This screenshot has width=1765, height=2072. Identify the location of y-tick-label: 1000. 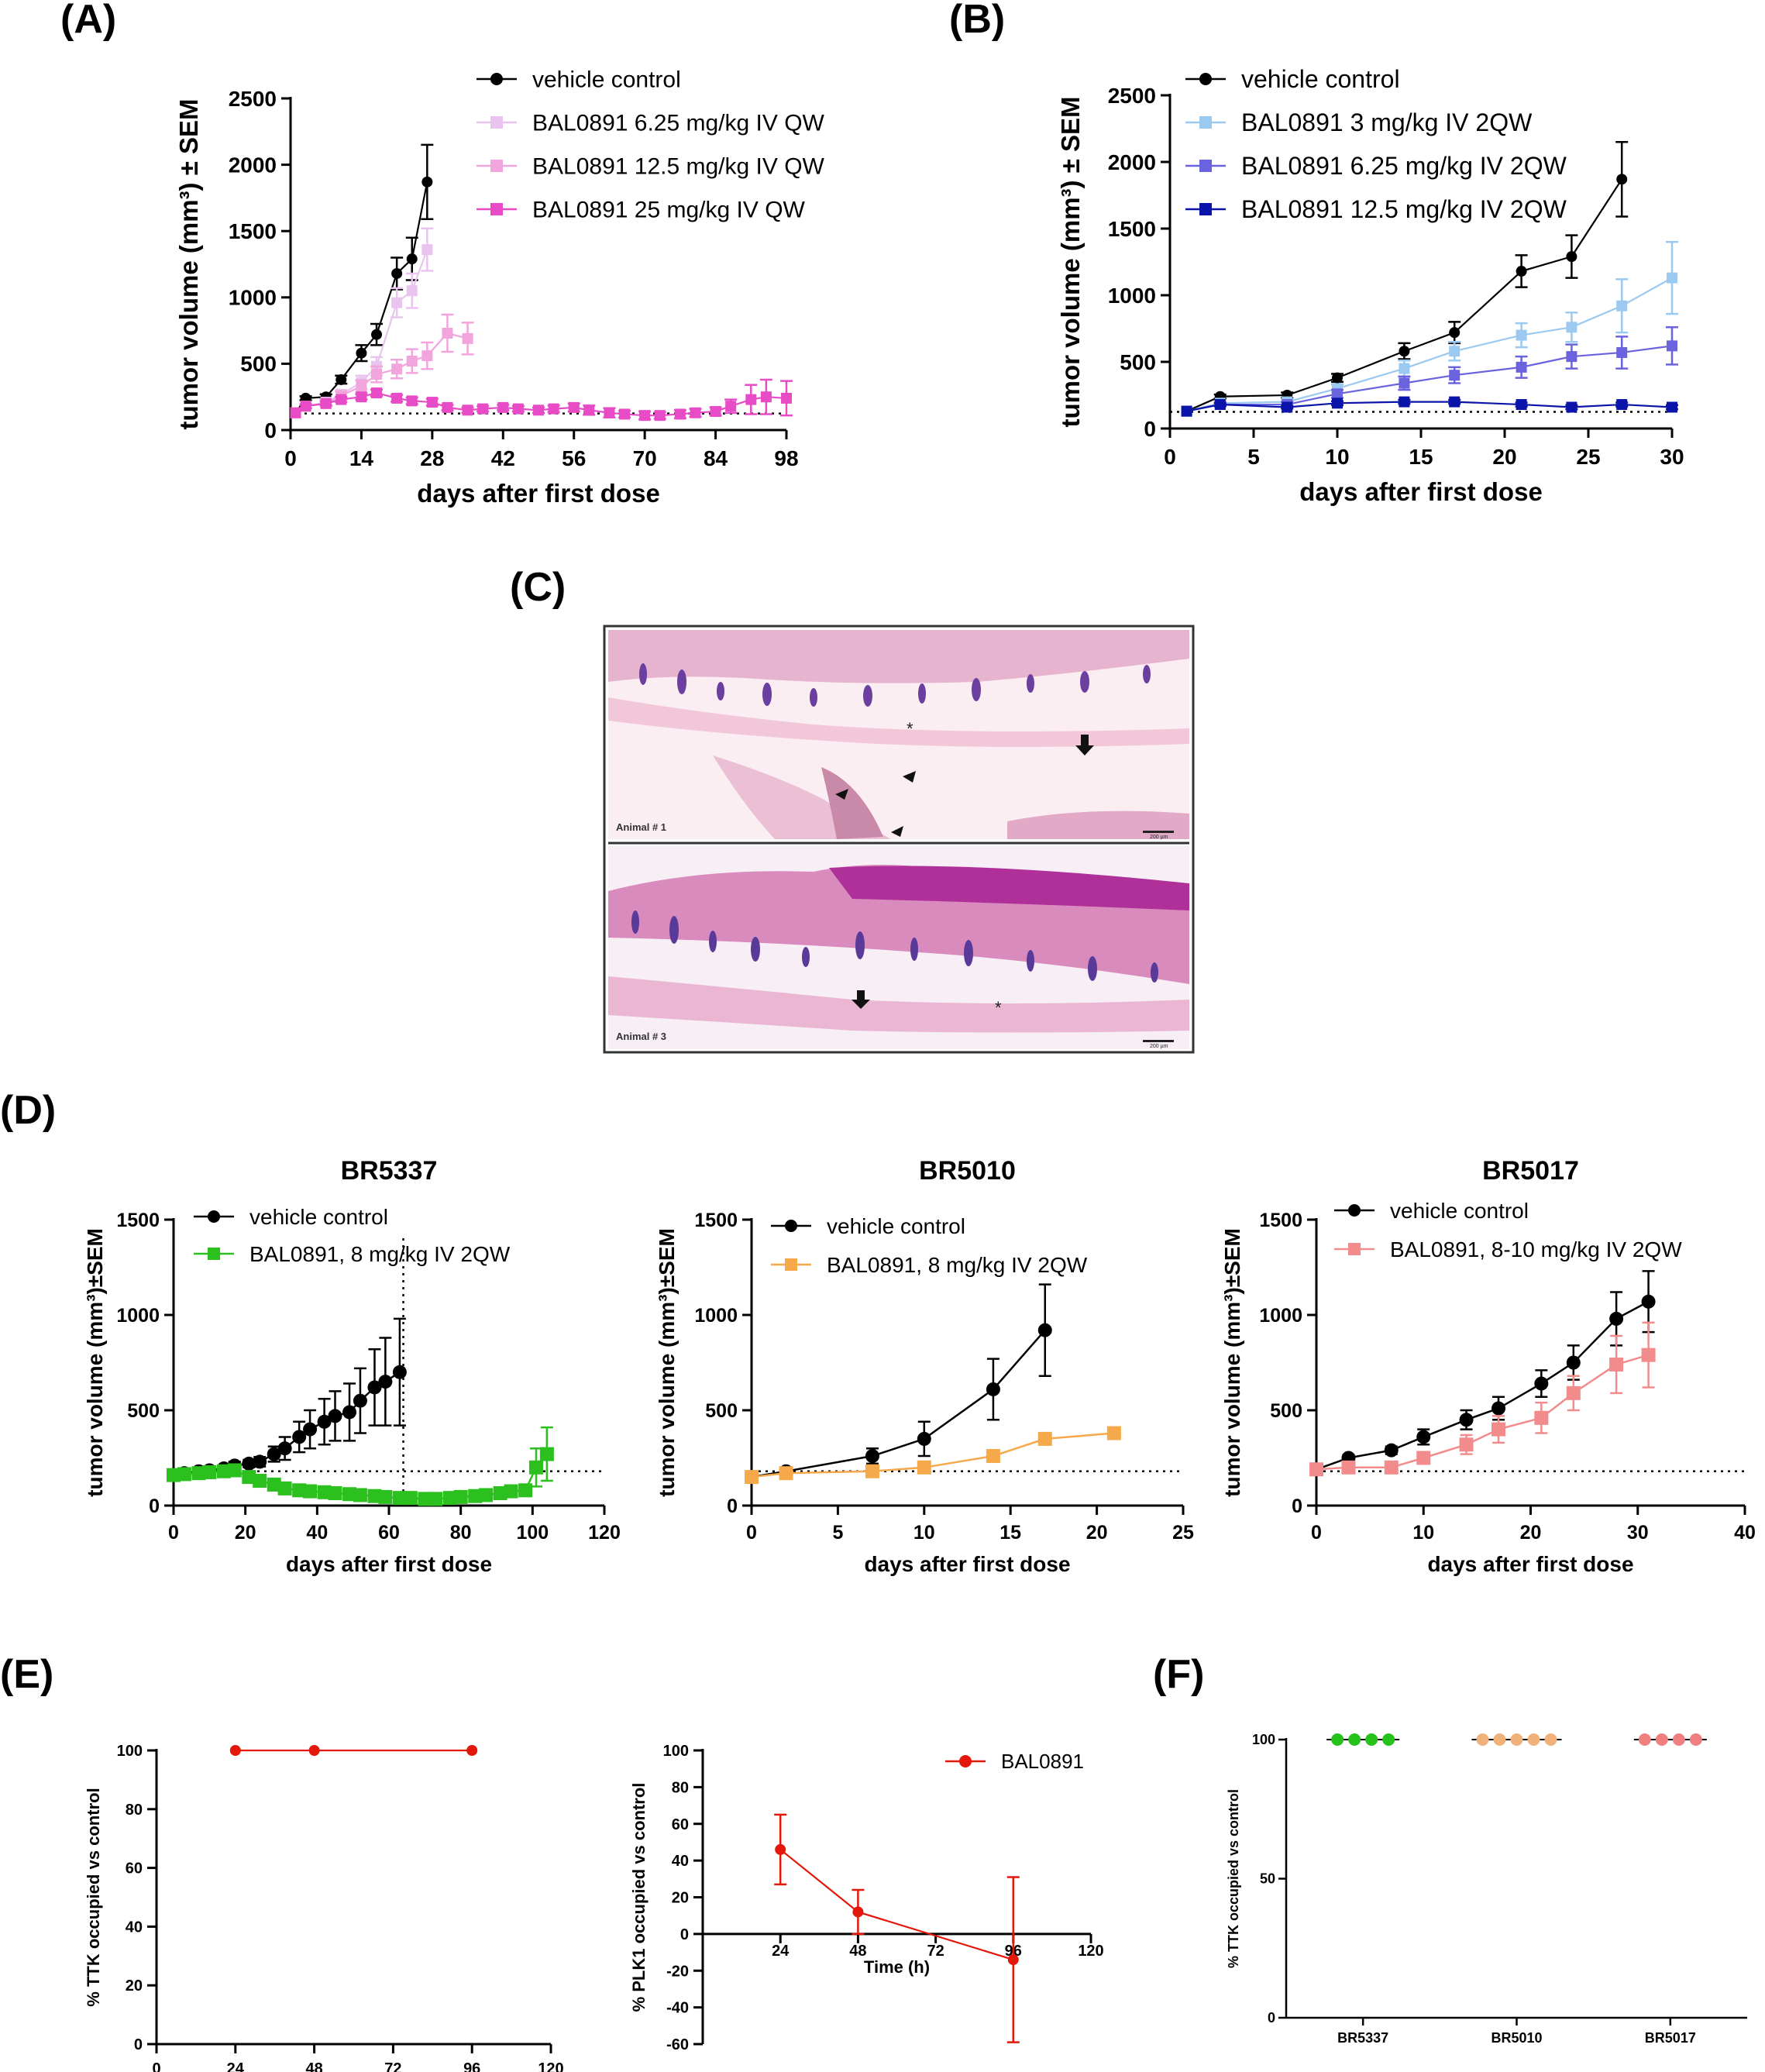
(716, 1316).